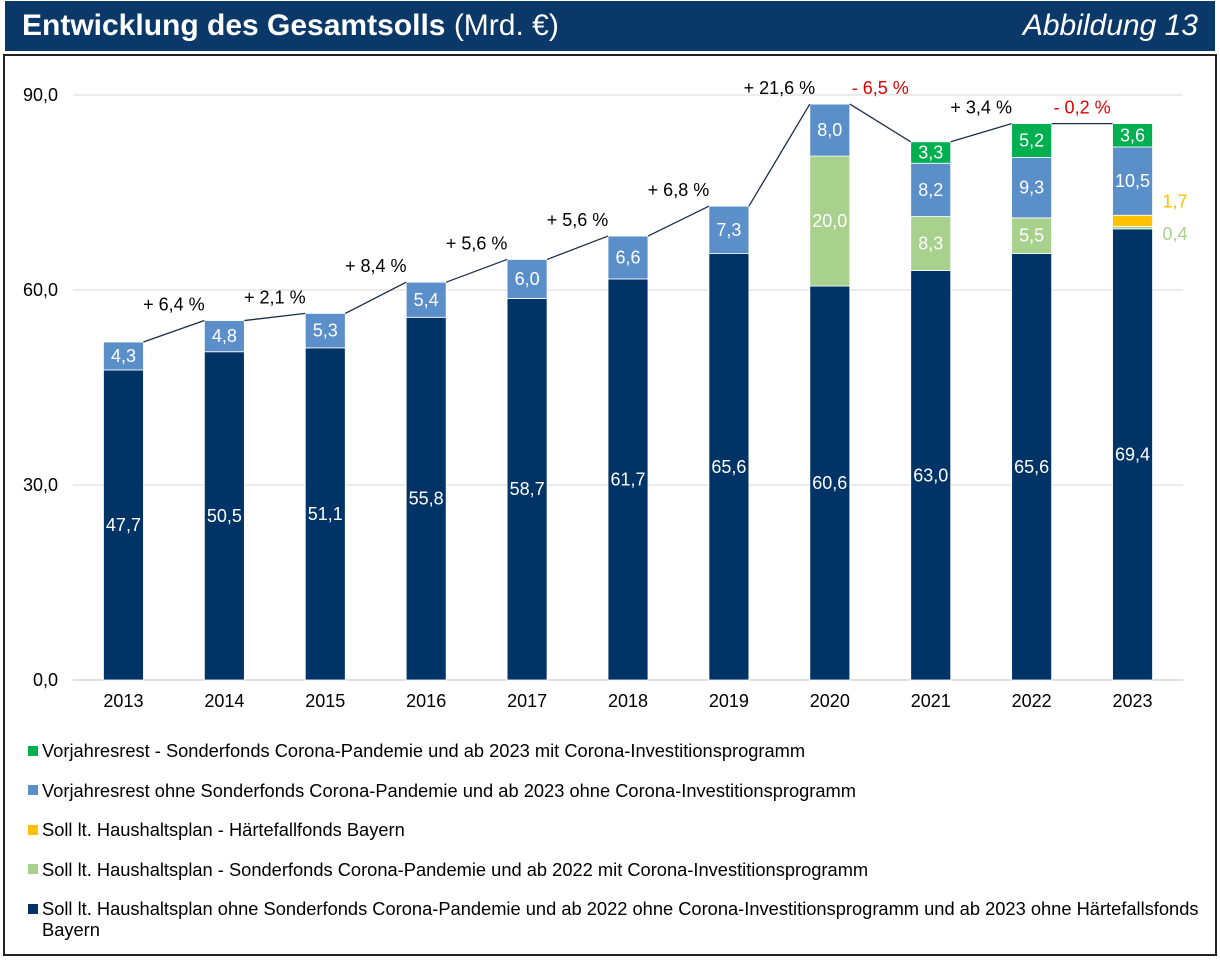 The width and height of the screenshot is (1220, 960). What do you see at coordinates (1132, 220) in the screenshot?
I see `bar-segment-2023-soll-haertefallfonds` at bounding box center [1132, 220].